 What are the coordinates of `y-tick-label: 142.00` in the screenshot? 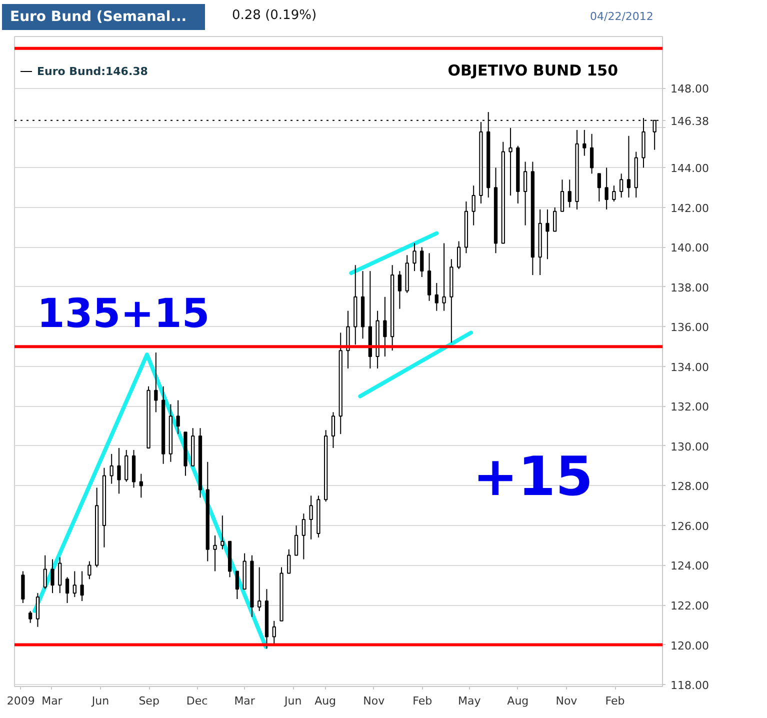 It's located at (689, 208).